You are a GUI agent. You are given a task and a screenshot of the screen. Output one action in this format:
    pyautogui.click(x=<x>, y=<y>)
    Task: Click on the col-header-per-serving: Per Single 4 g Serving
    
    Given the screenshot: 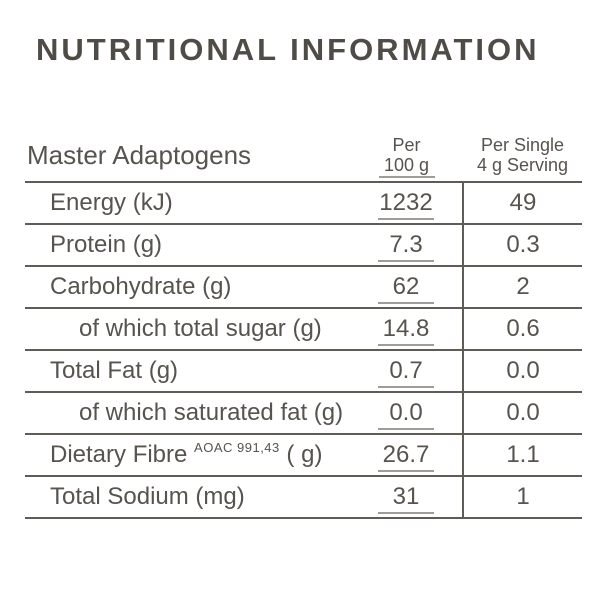 What is the action you would take?
    pyautogui.click(x=522, y=156)
    